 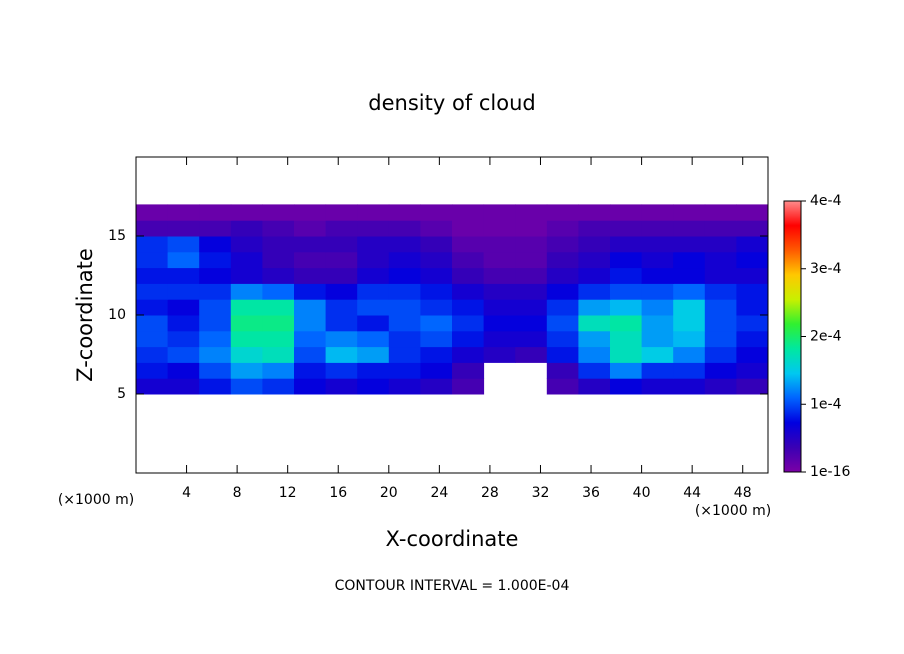 I want to click on y-unit: (×1000 m), so click(x=96, y=500).